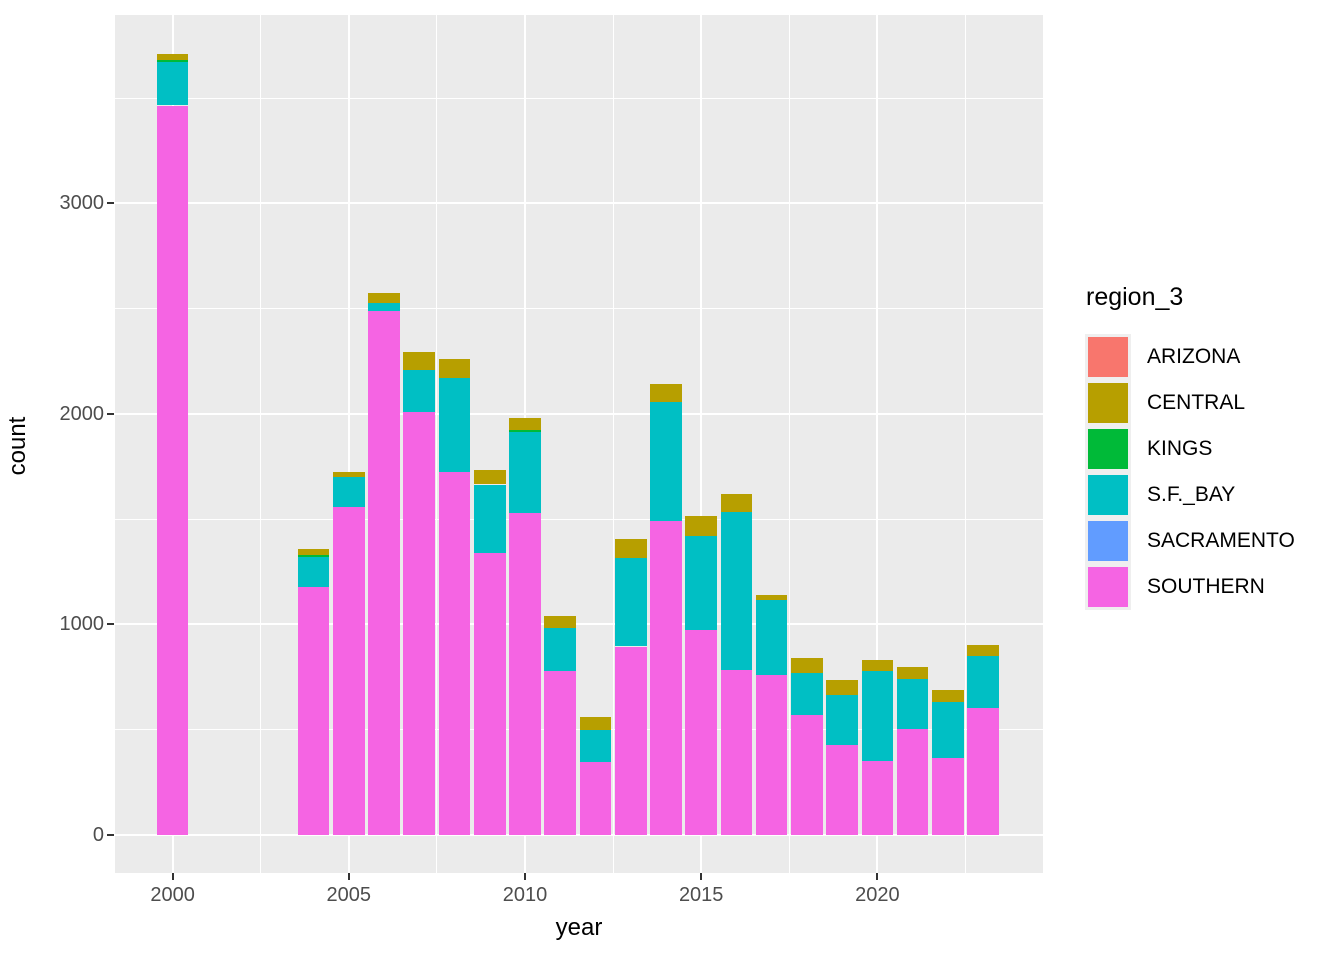  What do you see at coordinates (1108, 357) in the screenshot?
I see `legend-swatch-arizona` at bounding box center [1108, 357].